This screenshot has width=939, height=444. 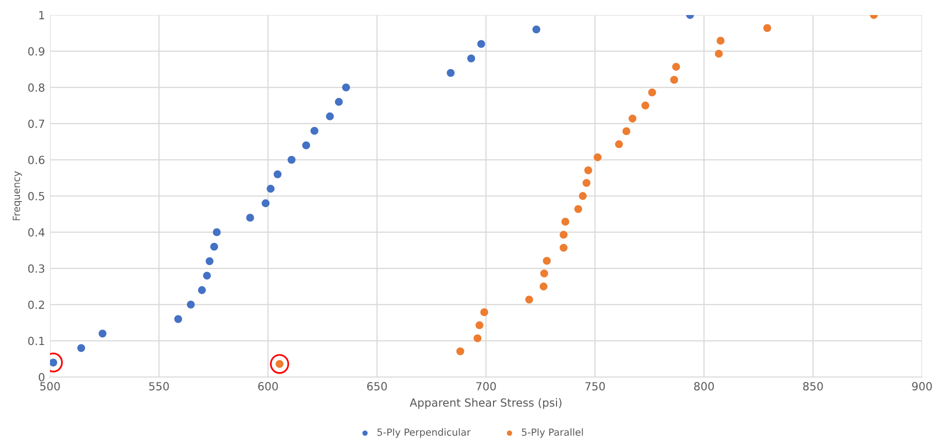 I want to click on y-axis-title: Frequency, so click(x=17, y=195).